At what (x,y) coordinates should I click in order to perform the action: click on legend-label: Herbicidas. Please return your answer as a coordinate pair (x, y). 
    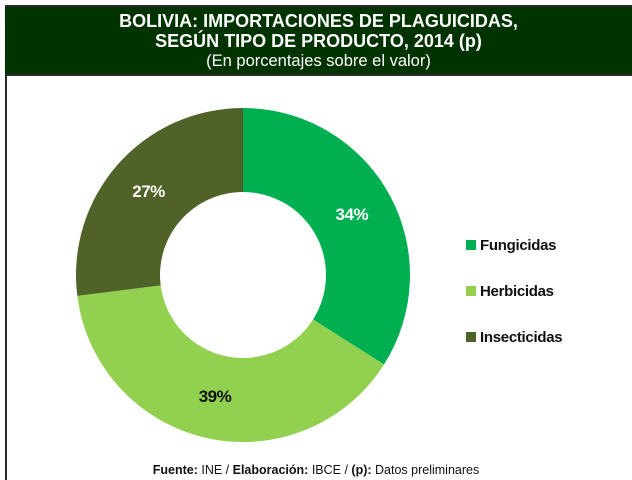
    Looking at the image, I should click on (517, 291).